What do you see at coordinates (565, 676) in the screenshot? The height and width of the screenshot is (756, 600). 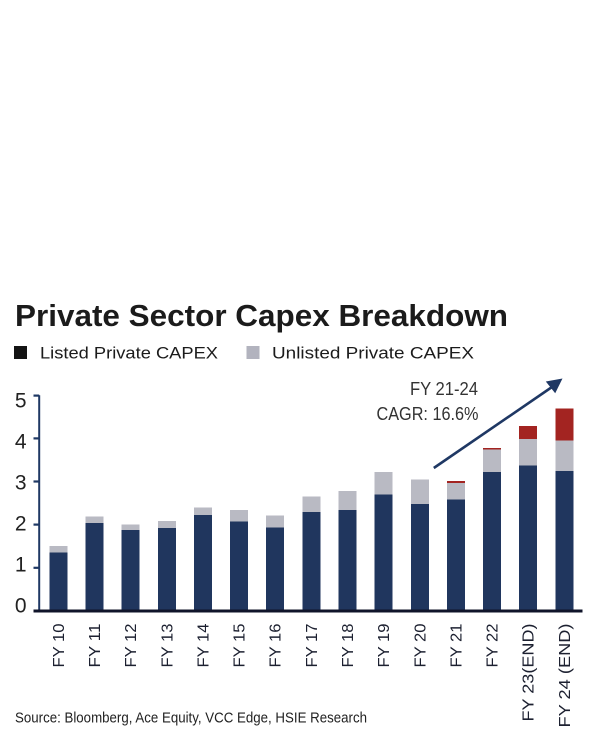 I see `svg-text: FY 24 (END)` at bounding box center [565, 676].